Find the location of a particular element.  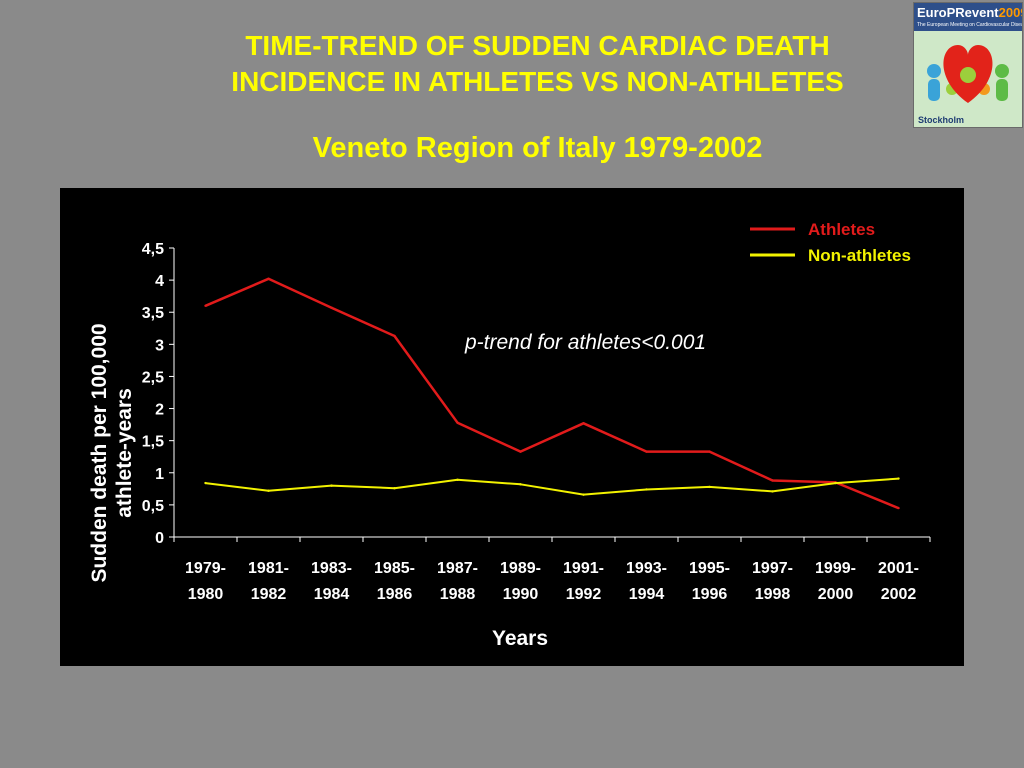

x-tick-label: 2002 is located at coordinates (899, 594).